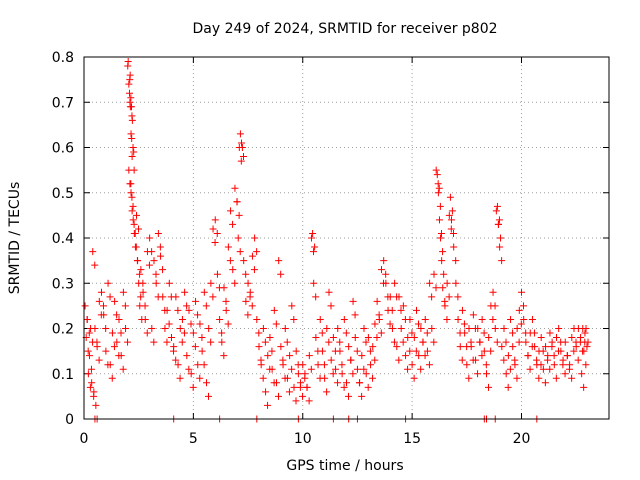 This screenshot has height=480, width=640. Describe the element at coordinates (63, 194) in the screenshot. I see `y-tick-label: 0.5` at that location.